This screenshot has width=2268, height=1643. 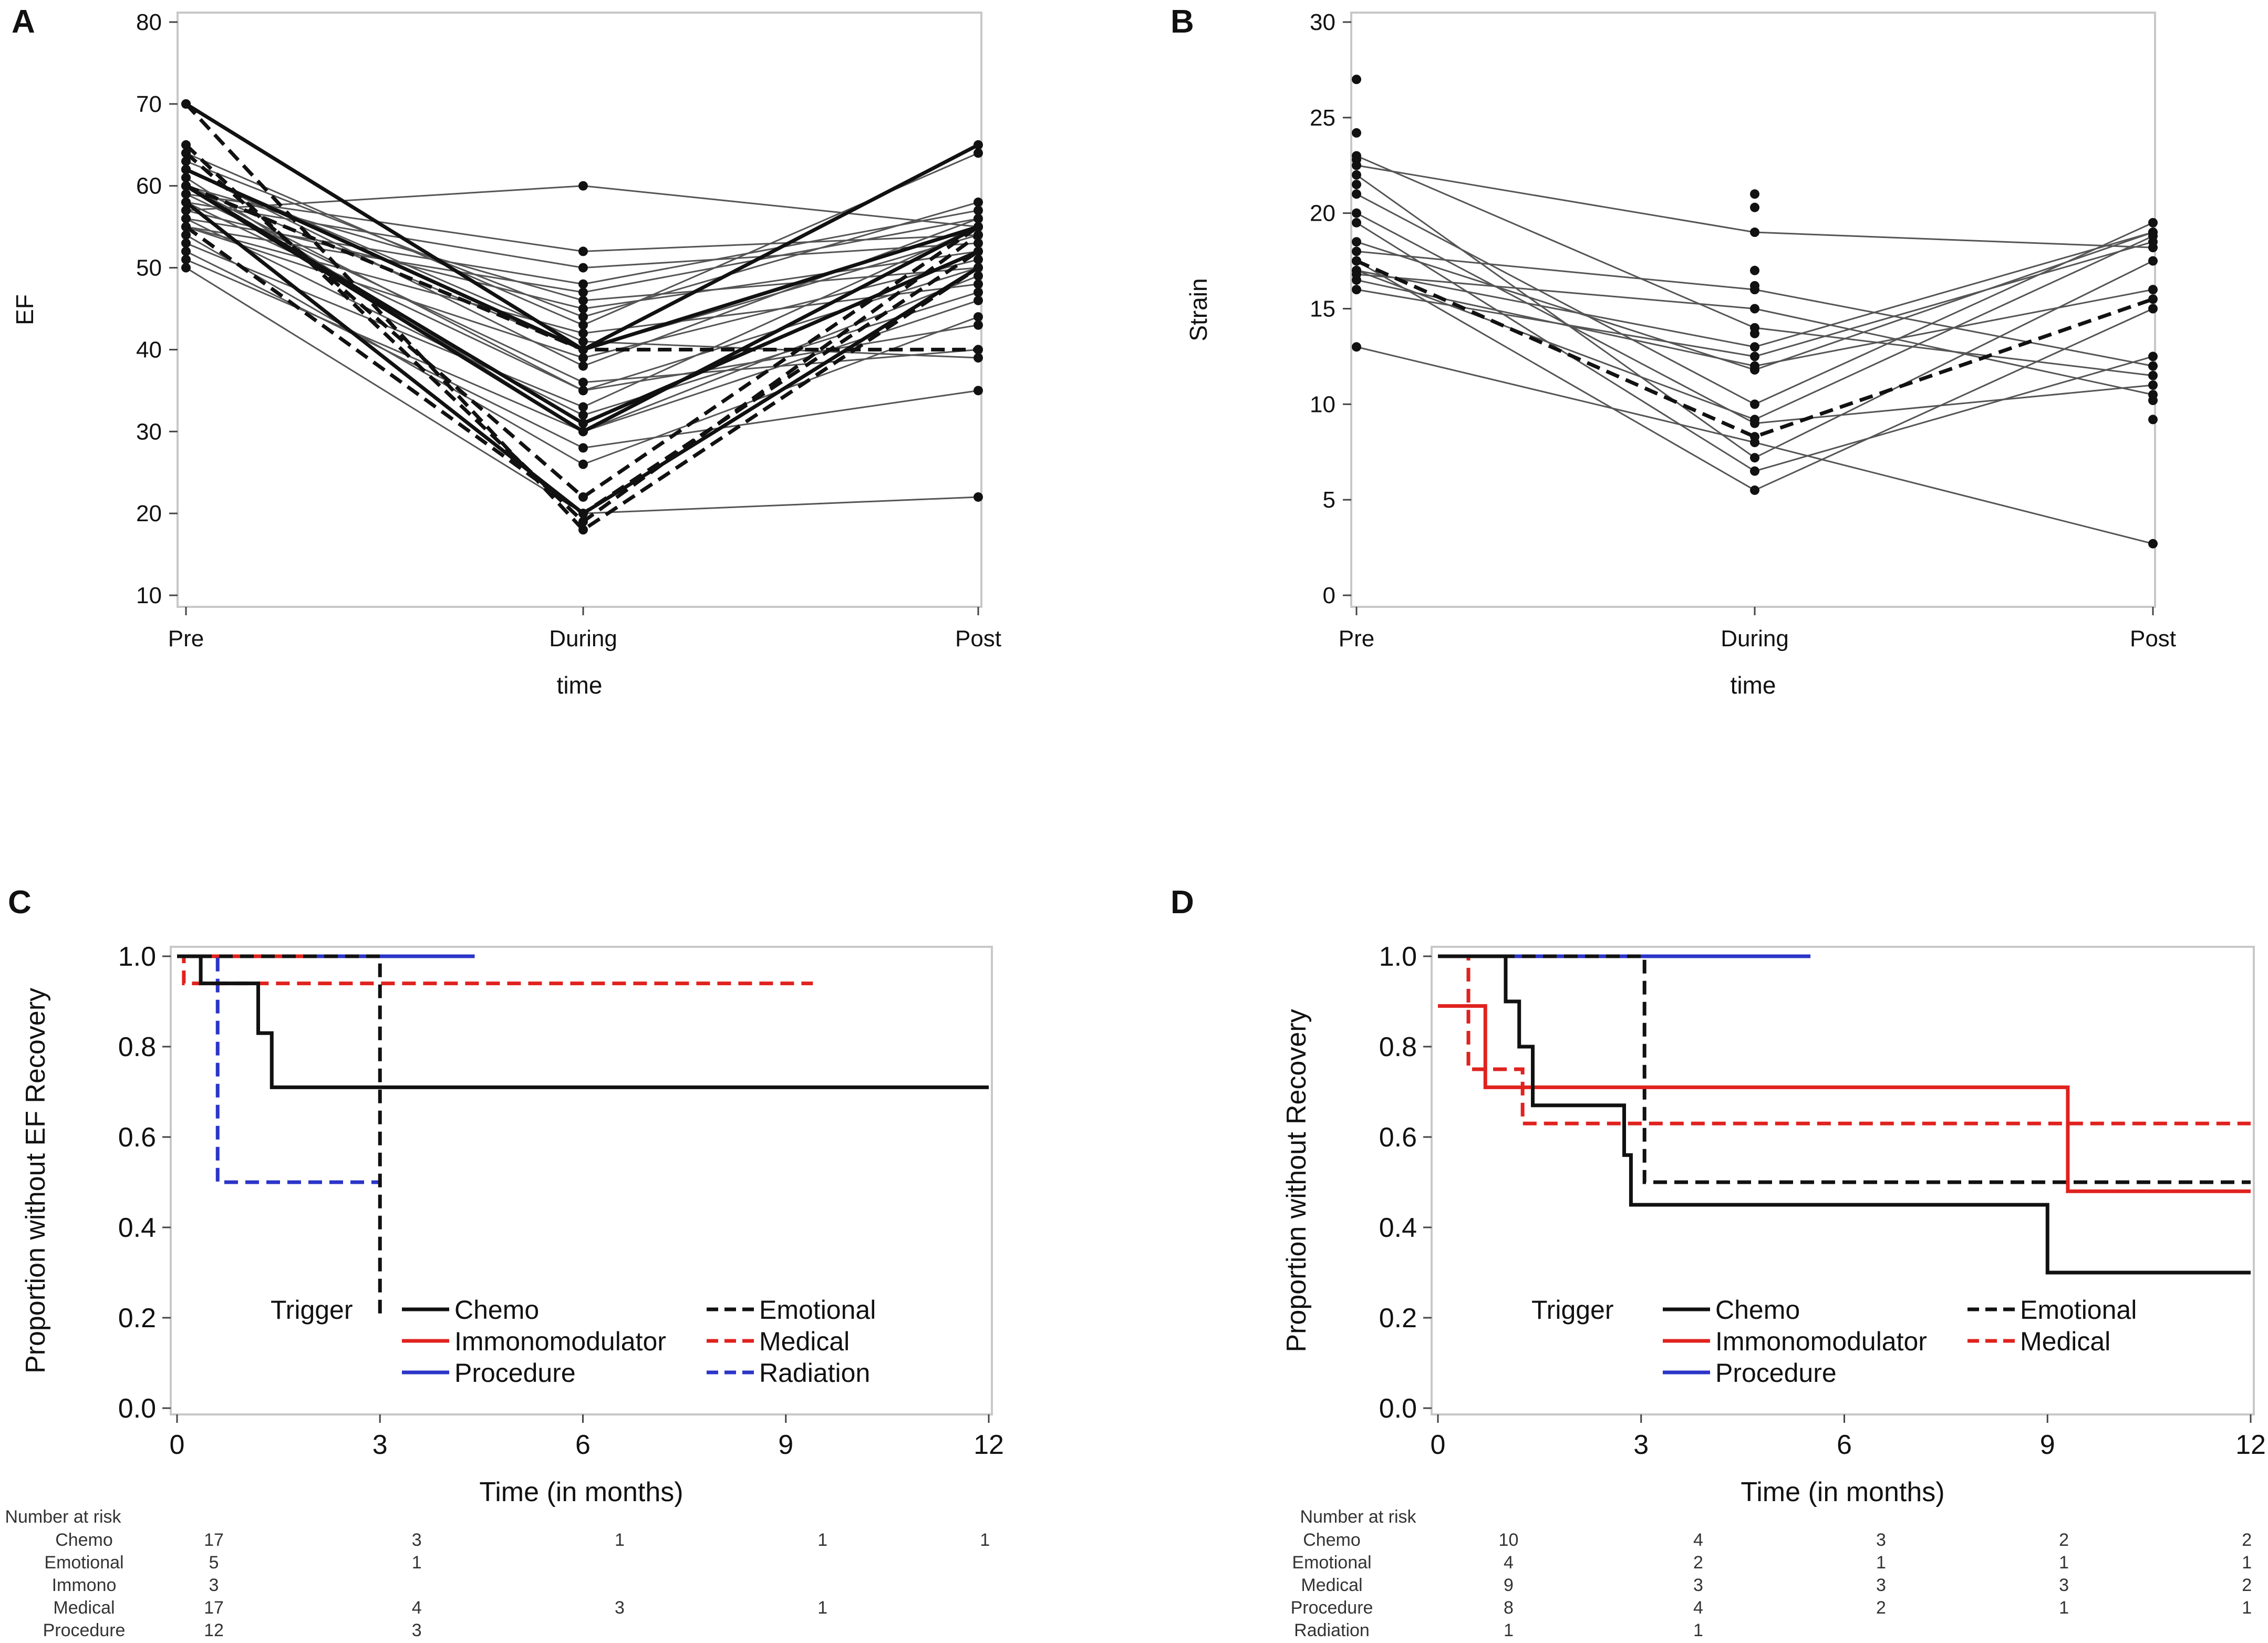 I want to click on y-tick-label: 15, so click(x=1322, y=309).